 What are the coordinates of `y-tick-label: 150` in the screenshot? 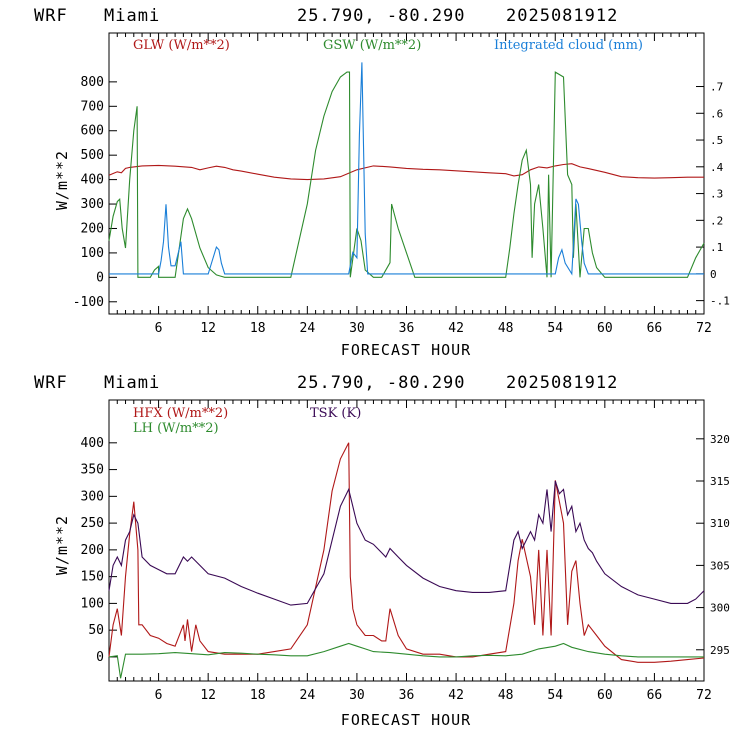 It's located at (92, 577).